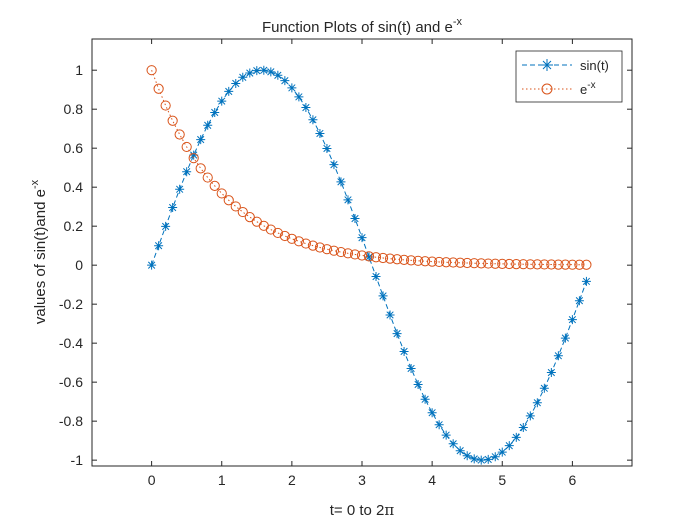 Image resolution: width=700 pixels, height=530 pixels. Describe the element at coordinates (389, 510) in the screenshot. I see `x-axis-label-pi: π` at that location.